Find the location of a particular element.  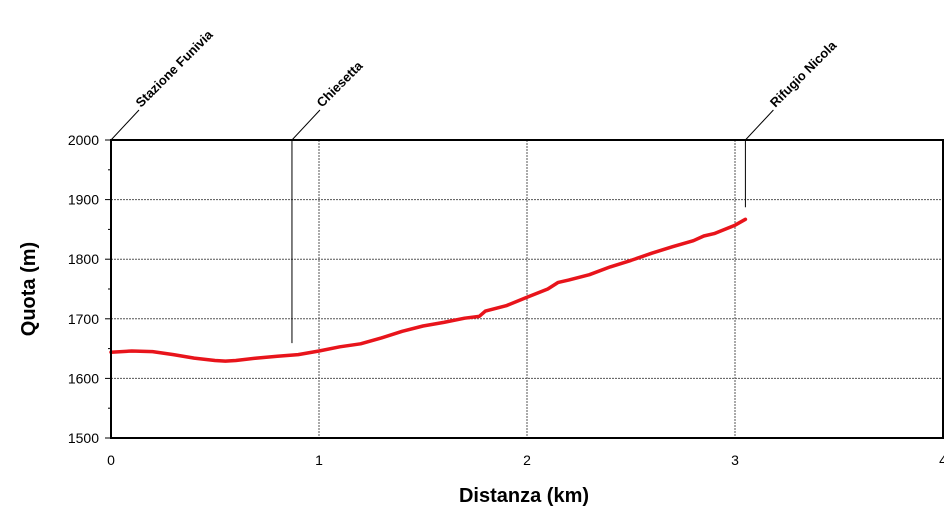

x-tick-label: 2 is located at coordinates (527, 460).